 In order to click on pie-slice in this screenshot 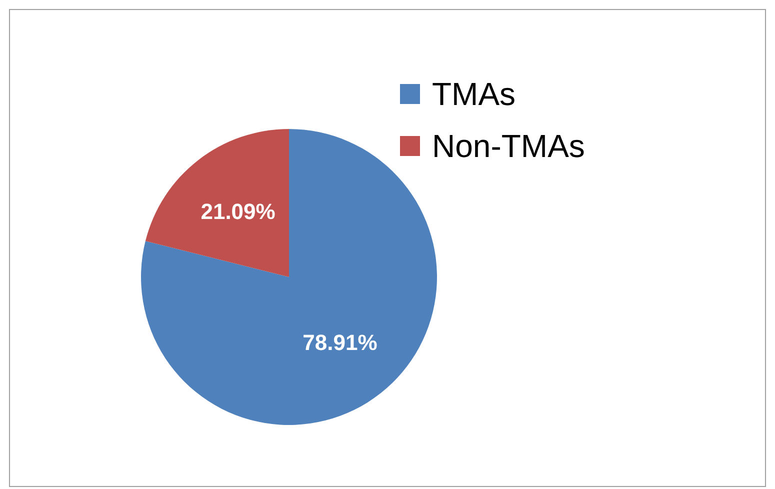, I will do `click(217, 203)`.